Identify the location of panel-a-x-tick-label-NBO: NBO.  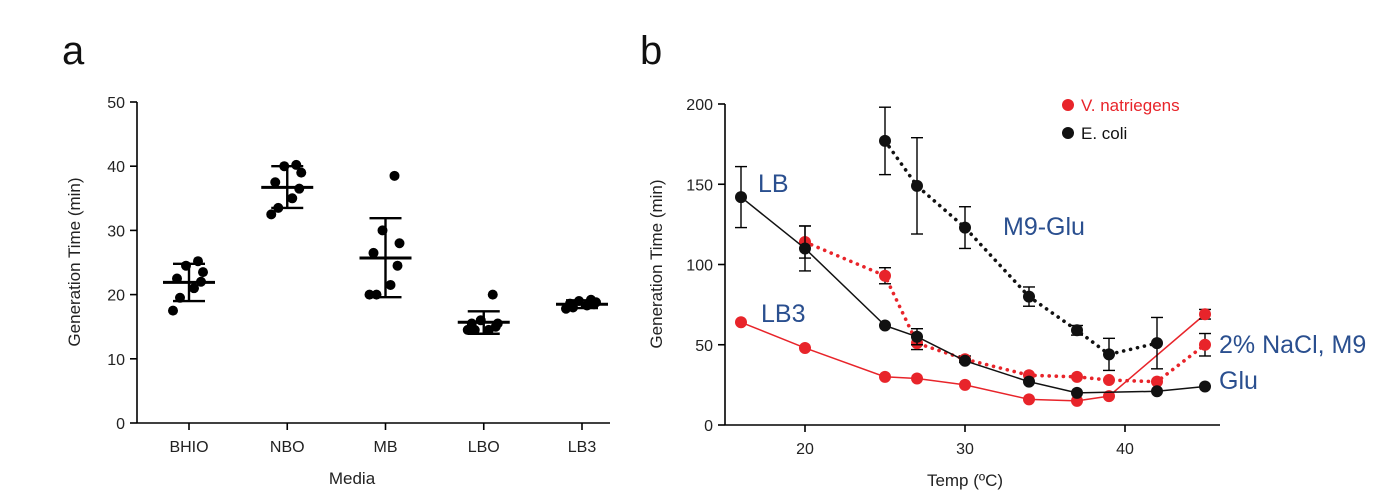
(287, 447).